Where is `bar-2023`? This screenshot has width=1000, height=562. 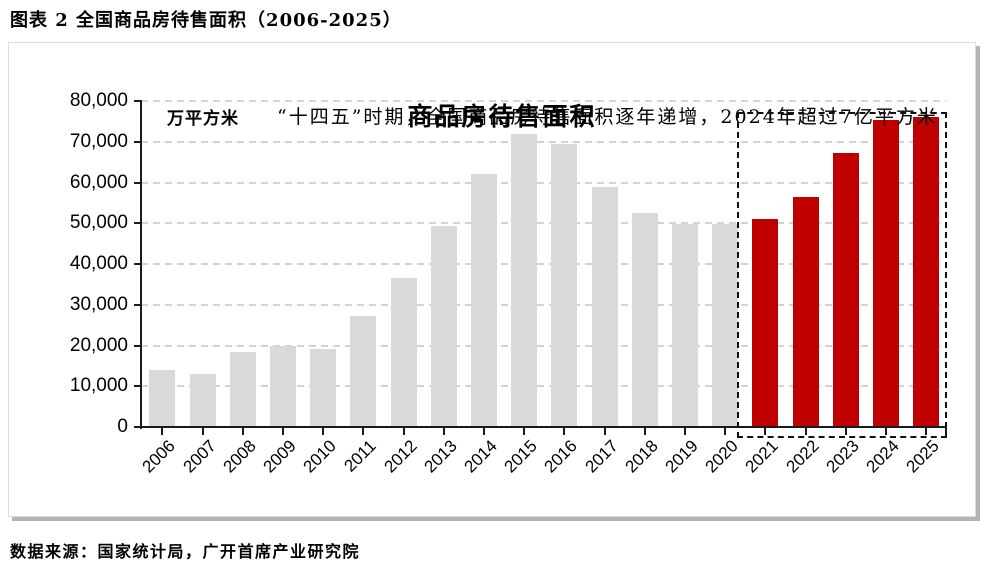 bar-2023 is located at coordinates (845, 289).